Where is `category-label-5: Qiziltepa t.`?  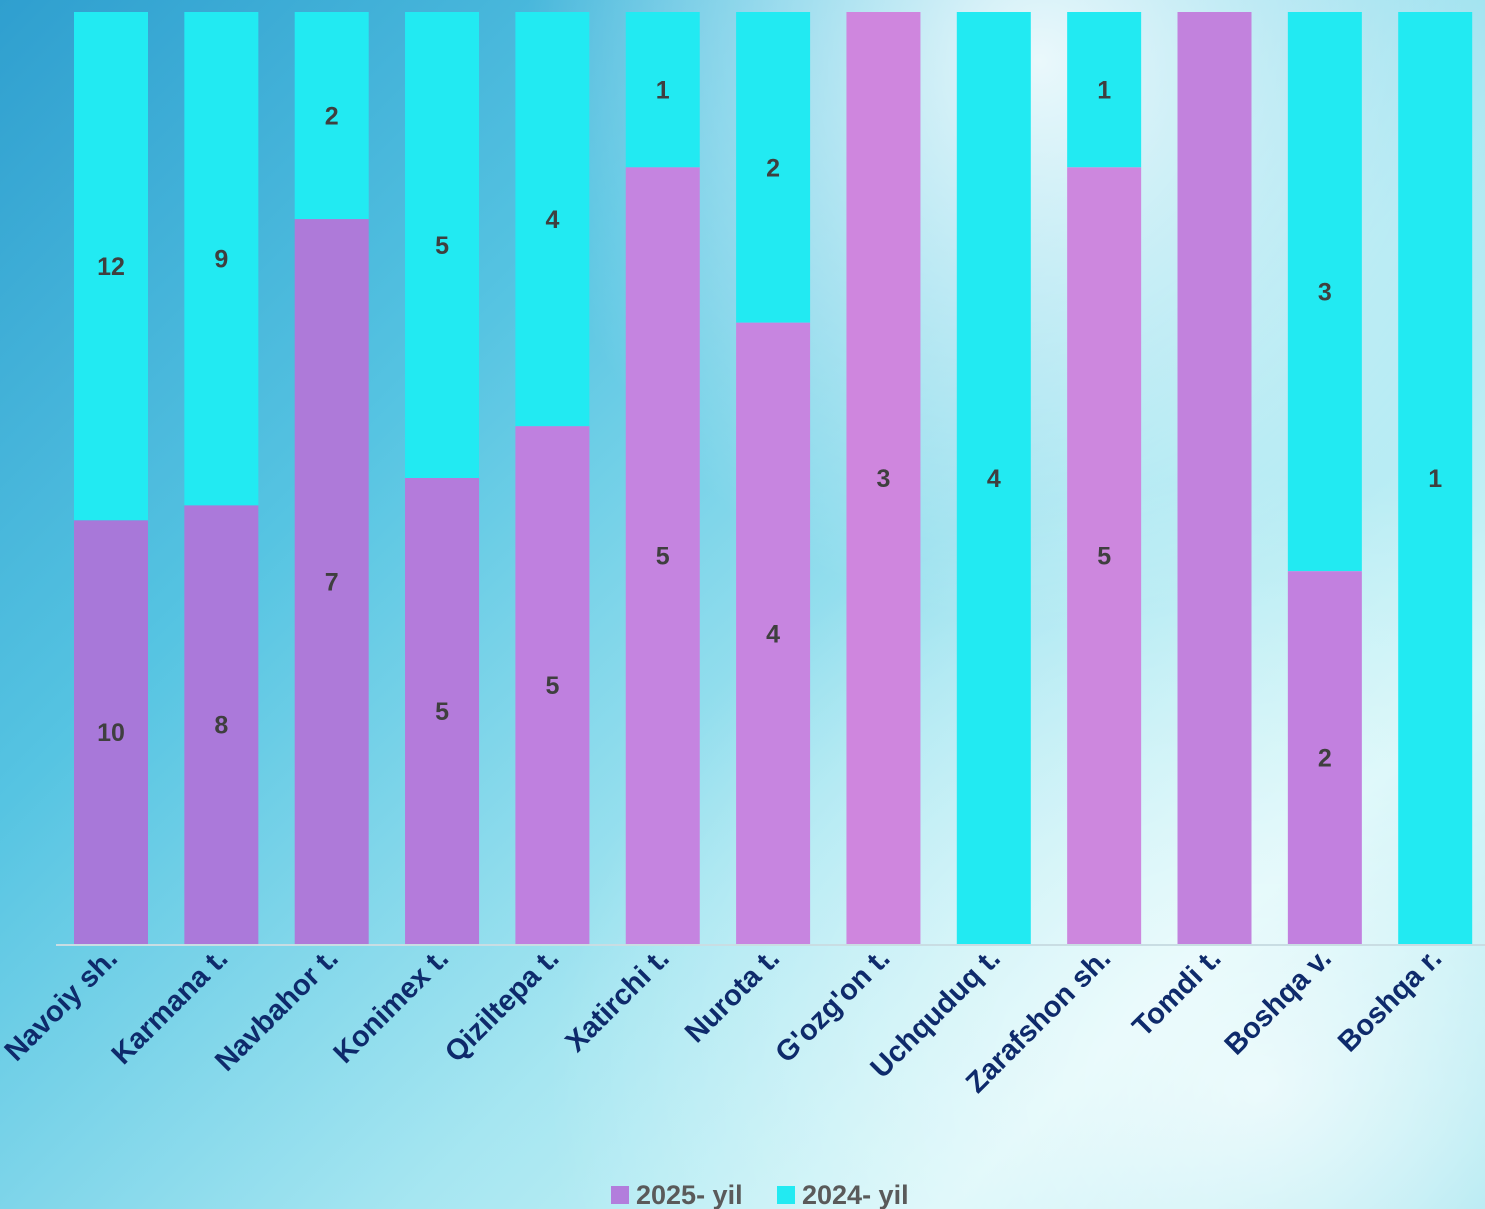 category-label-5: Qiziltepa t. is located at coordinates (502, 1005).